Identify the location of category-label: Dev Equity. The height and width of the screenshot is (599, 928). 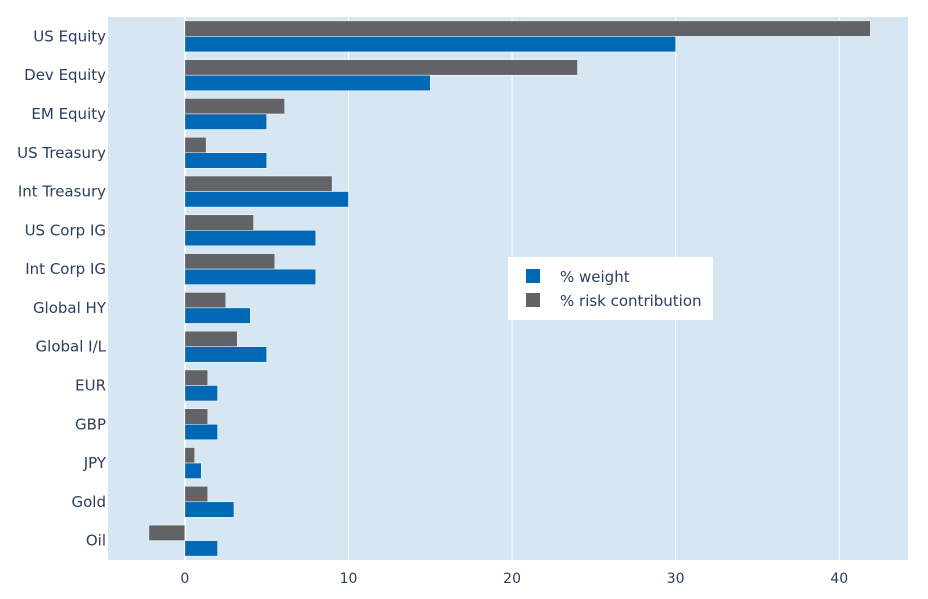
(65, 75).